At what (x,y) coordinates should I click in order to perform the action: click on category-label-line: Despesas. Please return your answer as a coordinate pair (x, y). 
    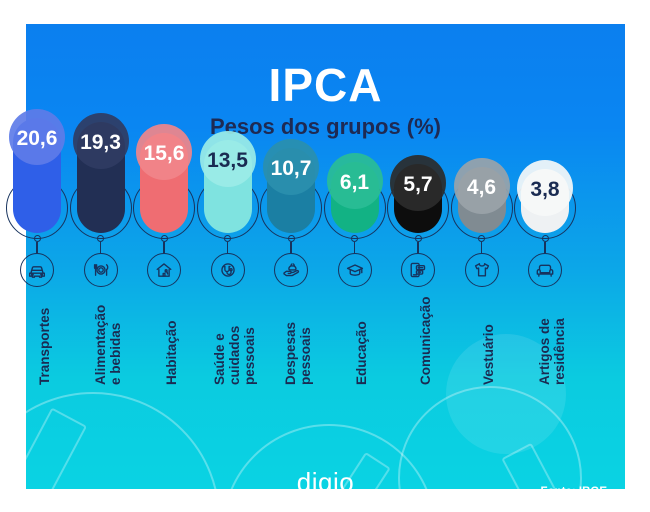
    Looking at the image, I should click on (290, 353).